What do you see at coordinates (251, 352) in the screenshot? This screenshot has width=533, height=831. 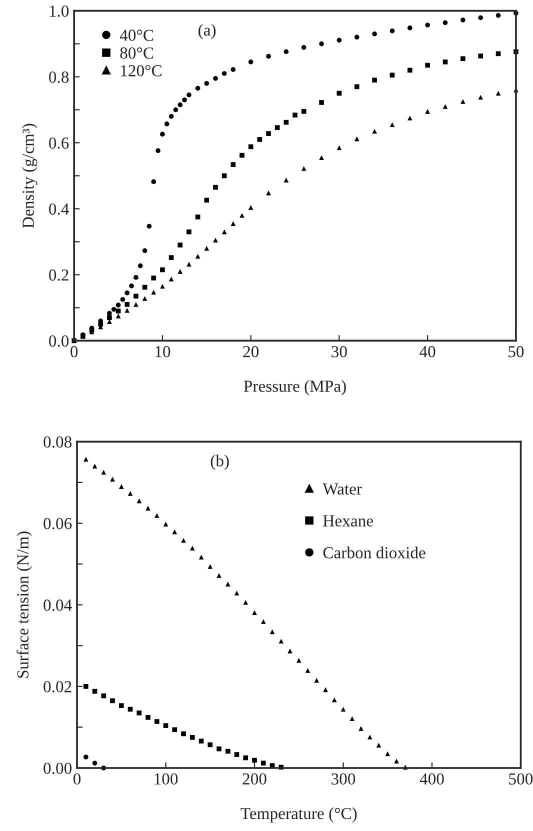 I see `x-tick-label: 20` at bounding box center [251, 352].